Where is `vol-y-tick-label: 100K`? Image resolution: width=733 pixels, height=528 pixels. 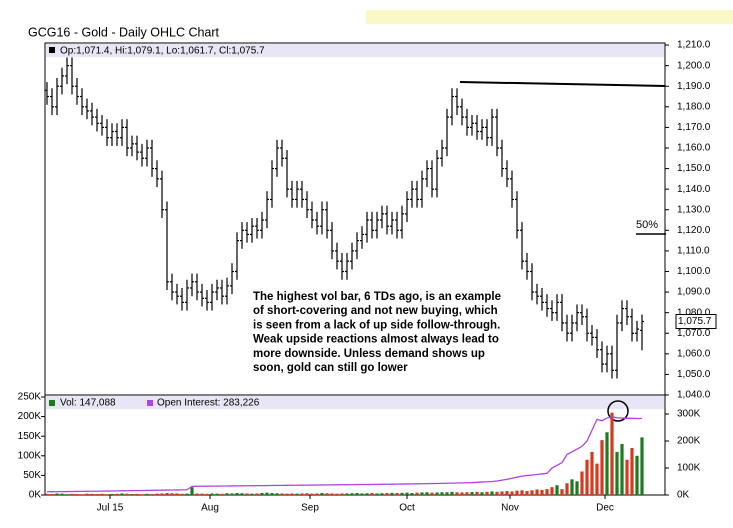 vol-y-tick-label: 100K is located at coordinates (30, 455).